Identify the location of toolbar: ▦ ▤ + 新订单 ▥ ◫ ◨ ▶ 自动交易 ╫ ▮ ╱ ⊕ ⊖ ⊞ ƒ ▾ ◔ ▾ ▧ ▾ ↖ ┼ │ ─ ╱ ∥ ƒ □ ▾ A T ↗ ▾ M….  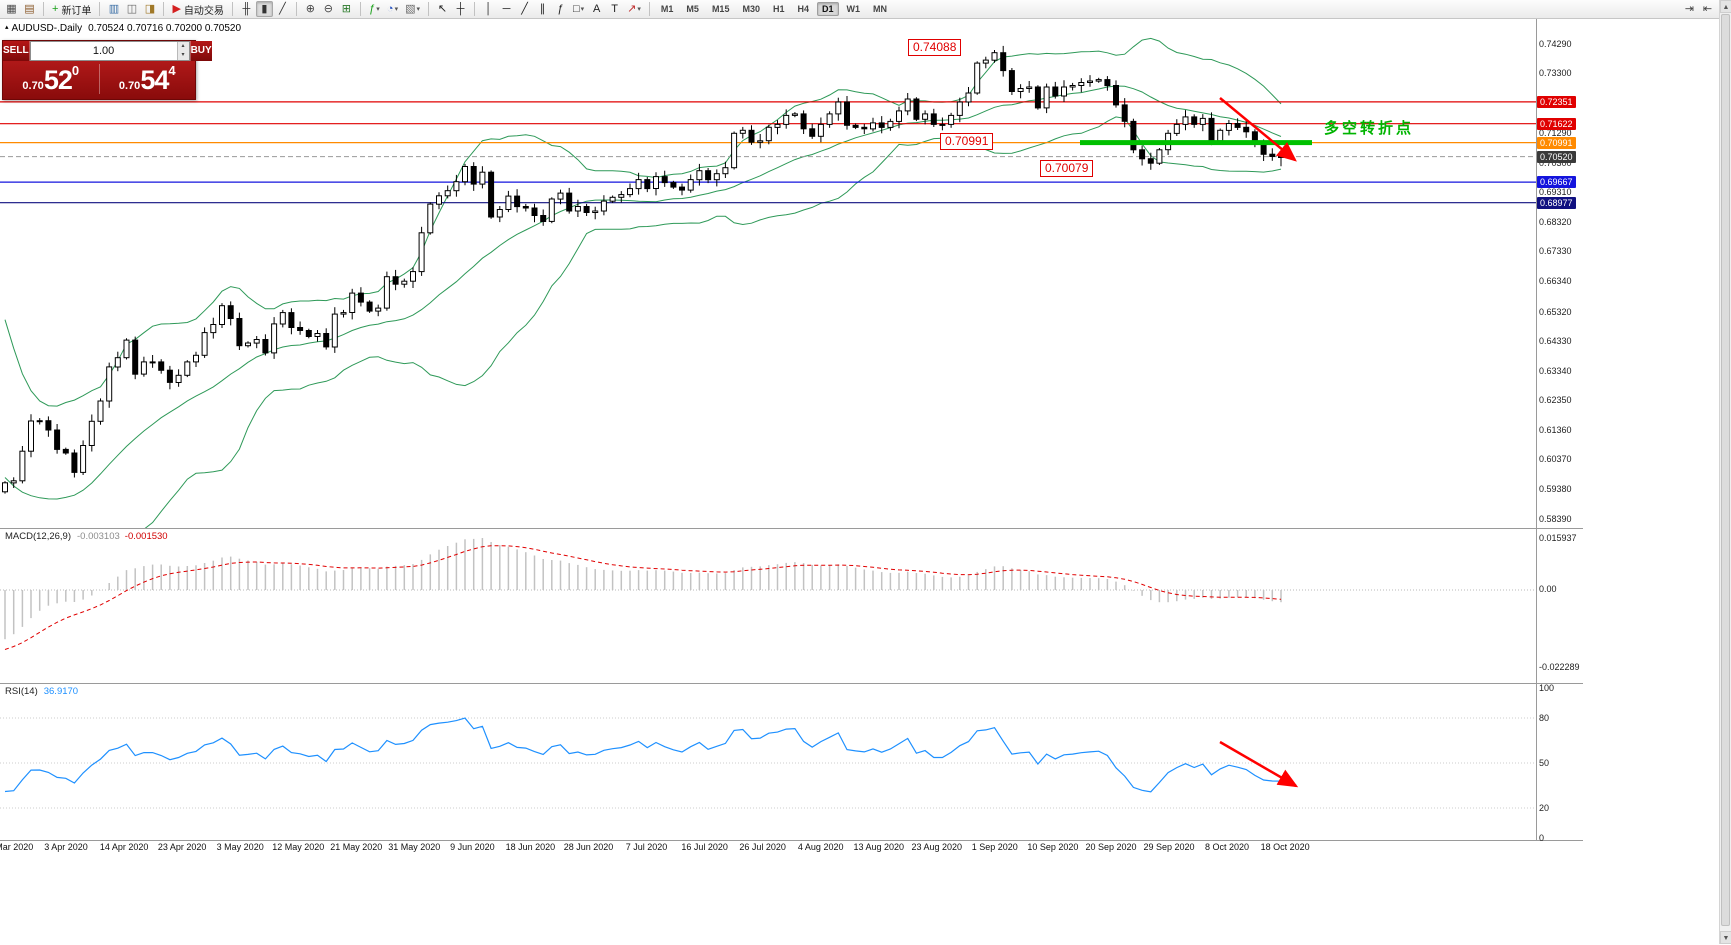
(859, 9).